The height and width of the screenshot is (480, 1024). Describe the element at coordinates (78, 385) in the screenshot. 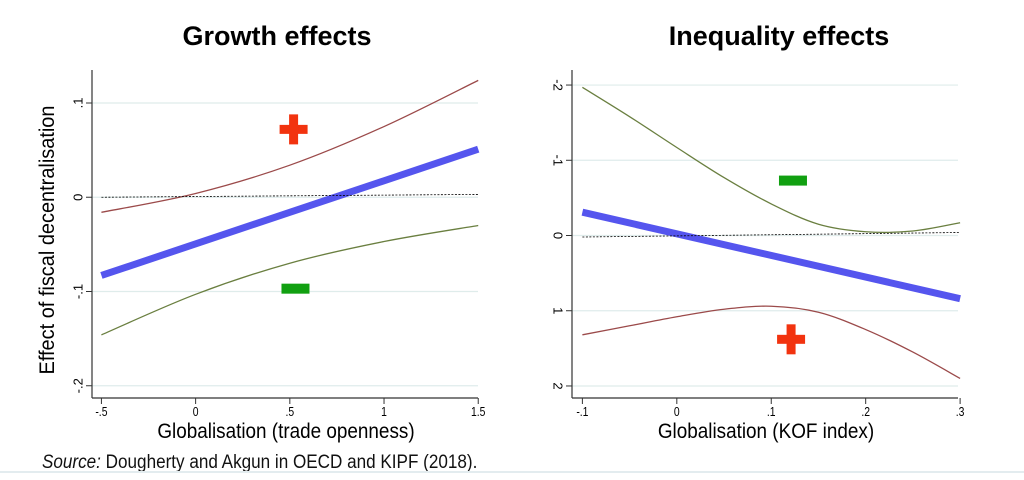

I see `y-tick-label: -.2` at that location.